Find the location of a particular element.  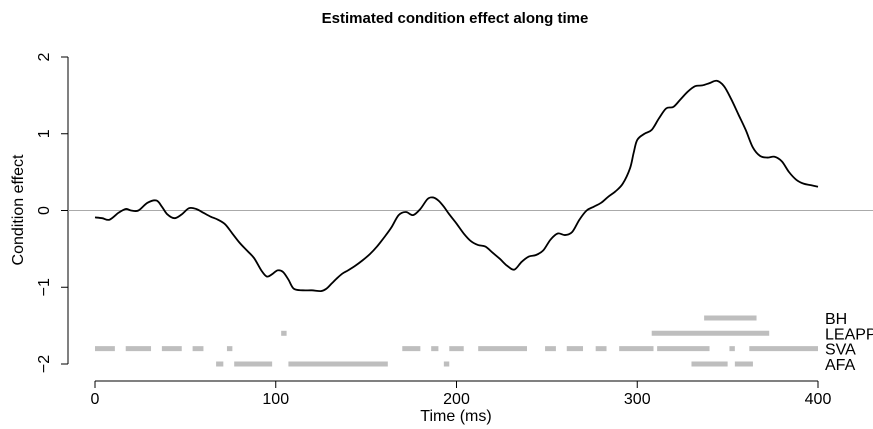

row-label-sva: SVA is located at coordinates (840, 350).